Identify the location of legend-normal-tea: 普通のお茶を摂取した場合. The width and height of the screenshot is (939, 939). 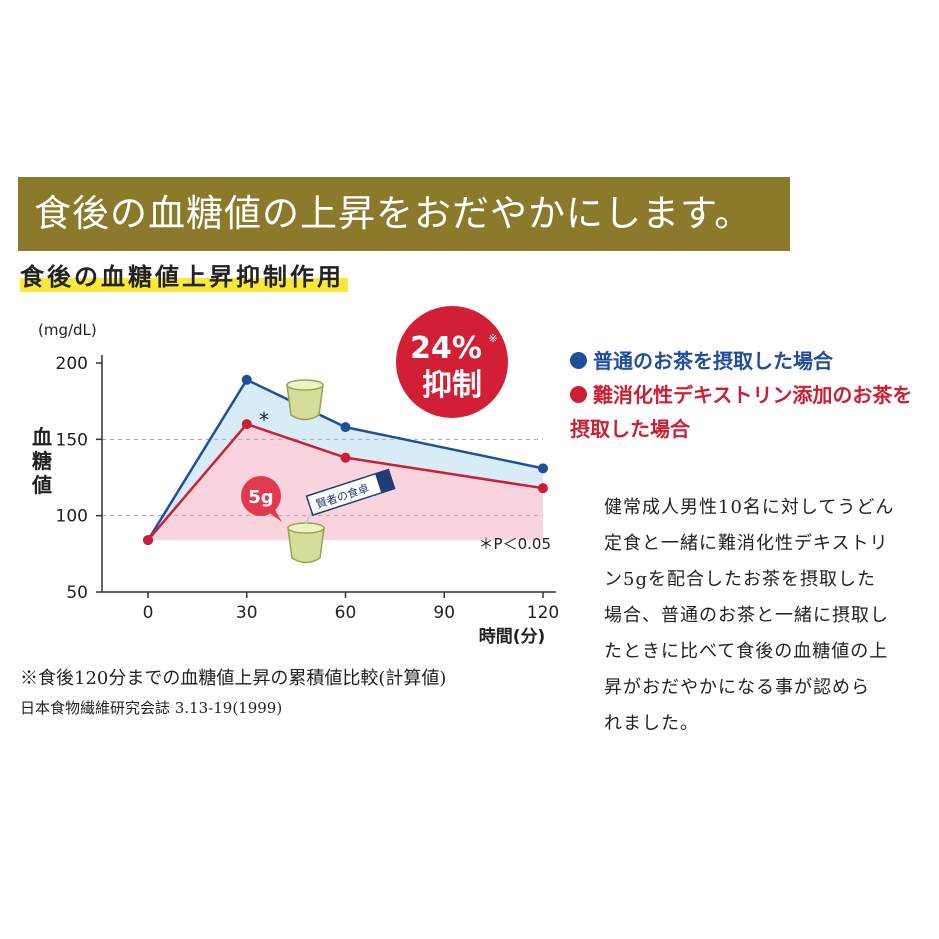
(701, 361).